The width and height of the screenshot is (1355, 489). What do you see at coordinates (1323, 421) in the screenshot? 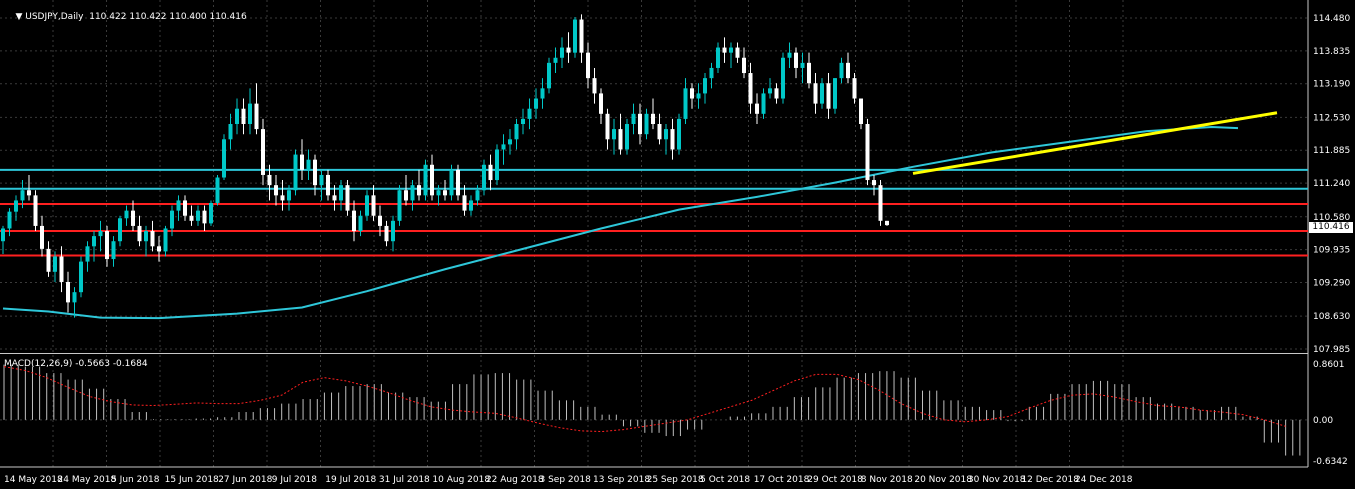
I see `macd-tick-label: 0.00` at bounding box center [1323, 421].